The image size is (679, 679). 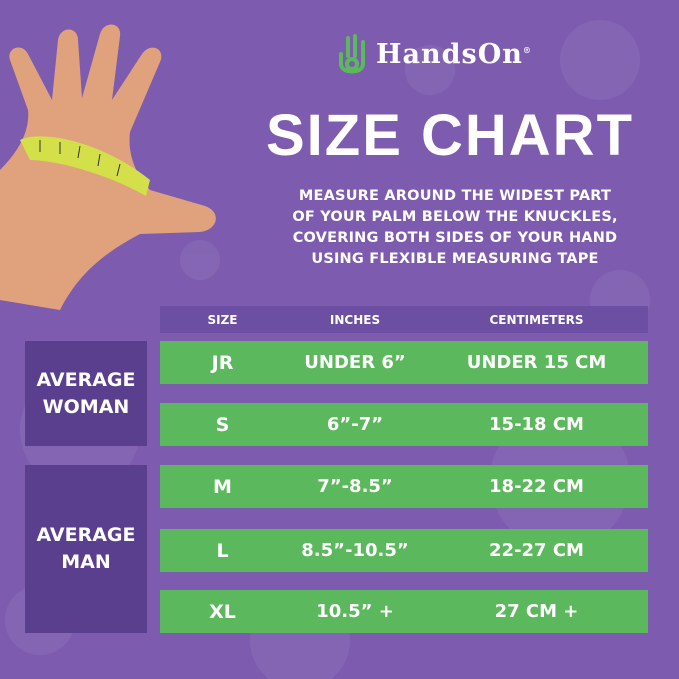 What do you see at coordinates (222, 424) in the screenshot?
I see `size-cell: S` at bounding box center [222, 424].